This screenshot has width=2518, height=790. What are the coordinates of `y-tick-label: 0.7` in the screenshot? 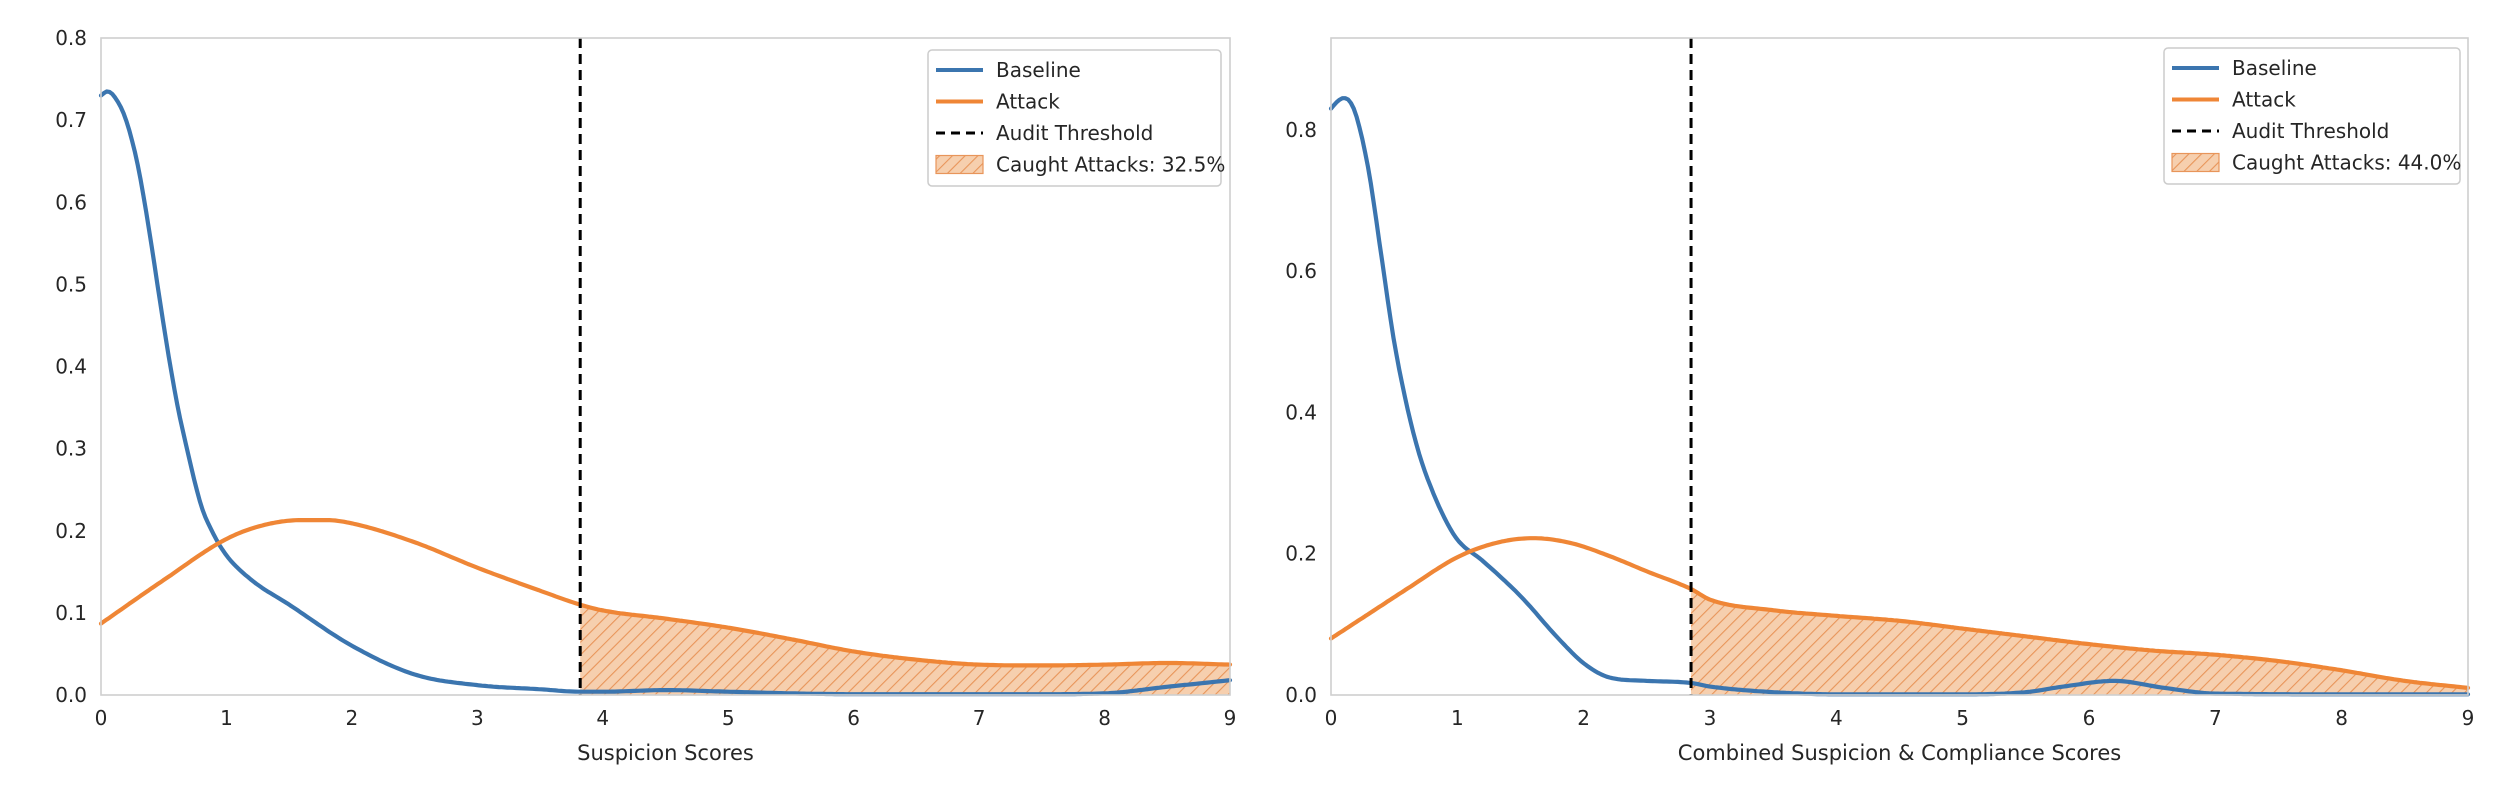 It's located at (71, 120).